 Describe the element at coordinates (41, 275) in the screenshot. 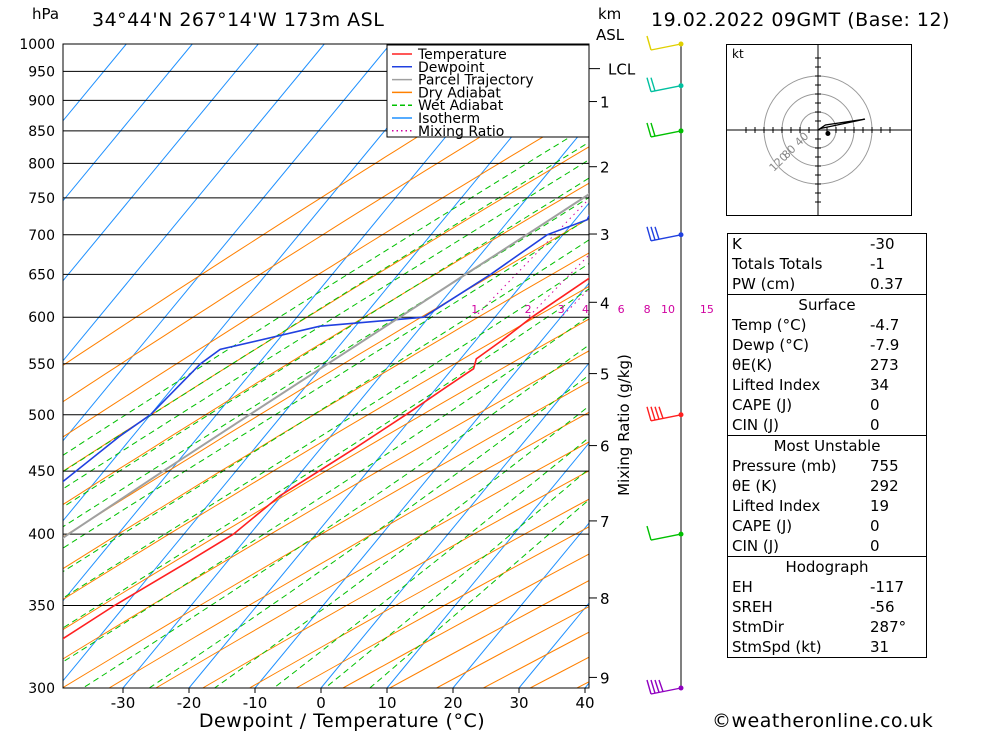

I see `pressure-tick-label: 650` at that location.